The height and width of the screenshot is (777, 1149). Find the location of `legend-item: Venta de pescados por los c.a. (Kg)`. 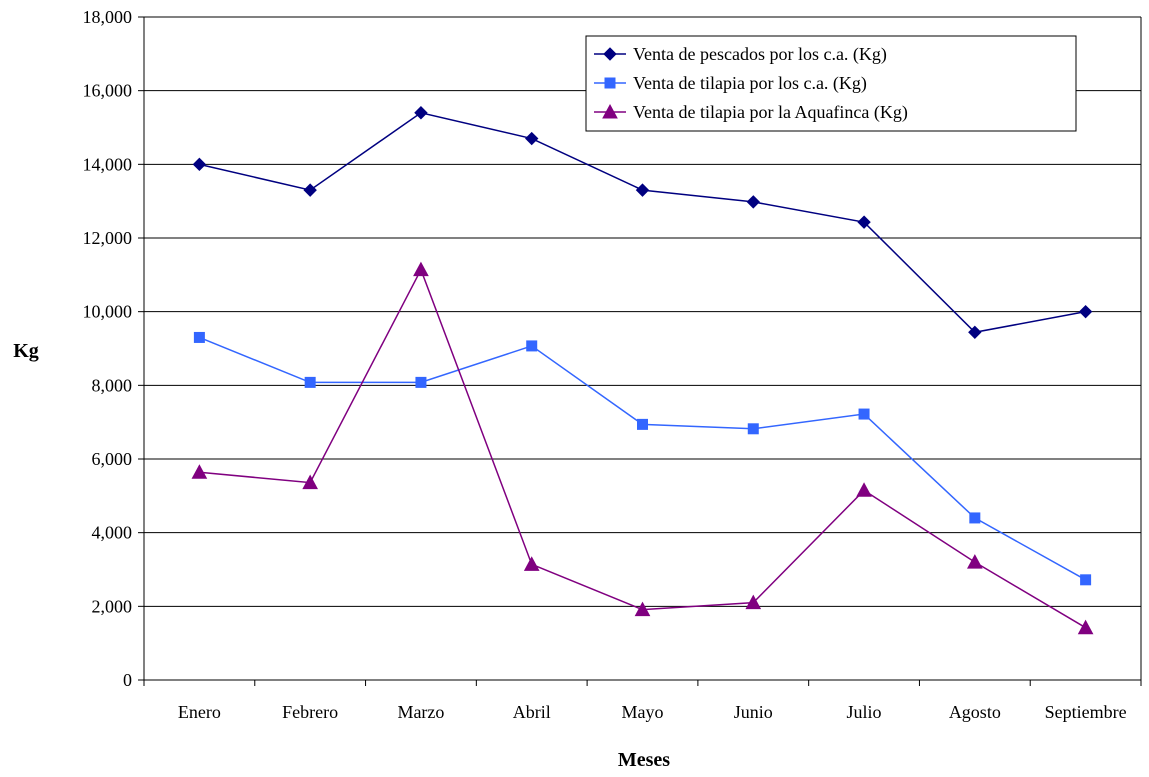

legend-item: Venta de pescados por los c.a. (Kg) is located at coordinates (740, 54).